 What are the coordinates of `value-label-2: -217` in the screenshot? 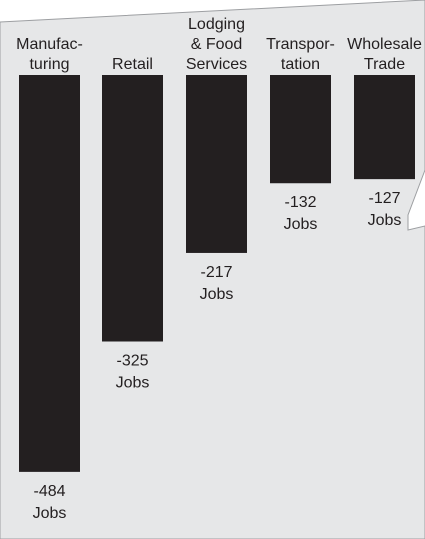 It's located at (216, 272).